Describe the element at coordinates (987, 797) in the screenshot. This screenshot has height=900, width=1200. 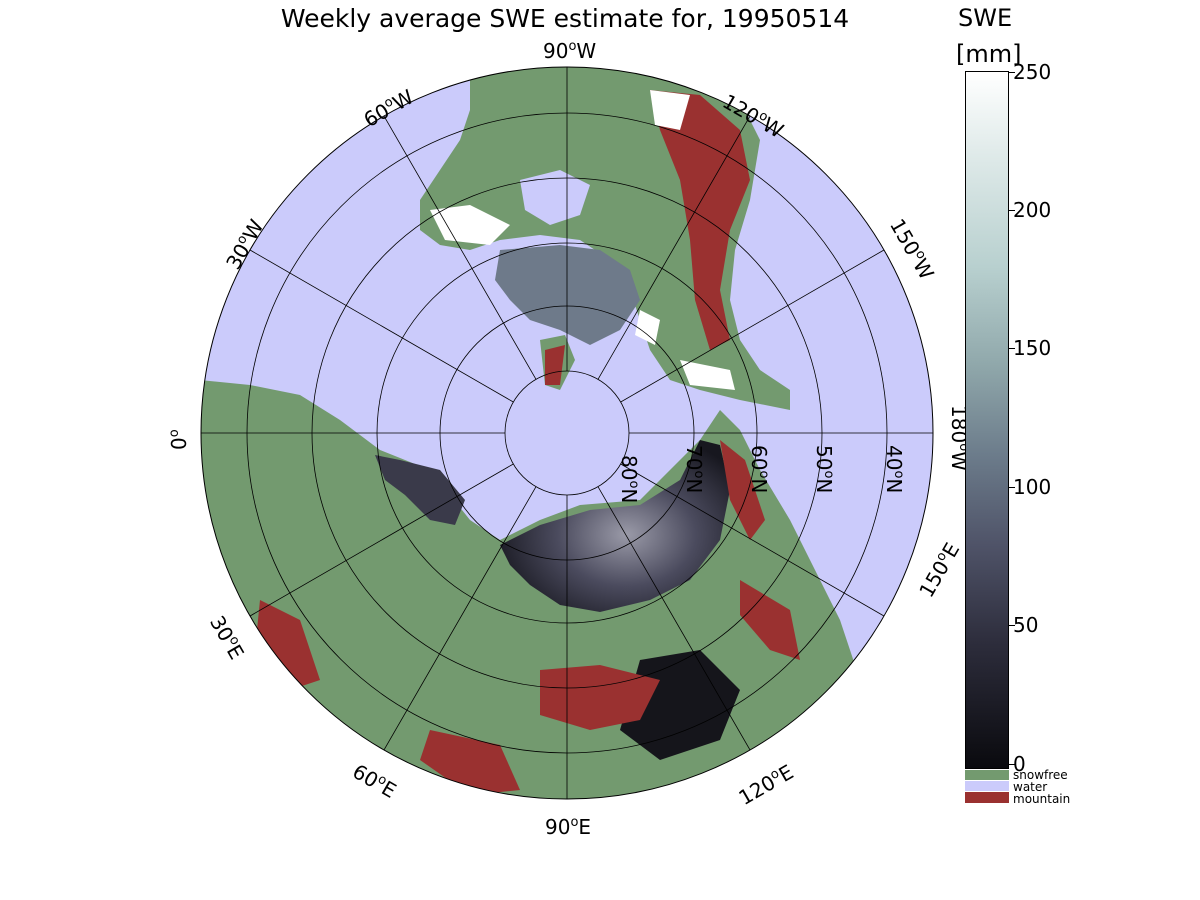
I see `legend-swatch-mountain` at that location.